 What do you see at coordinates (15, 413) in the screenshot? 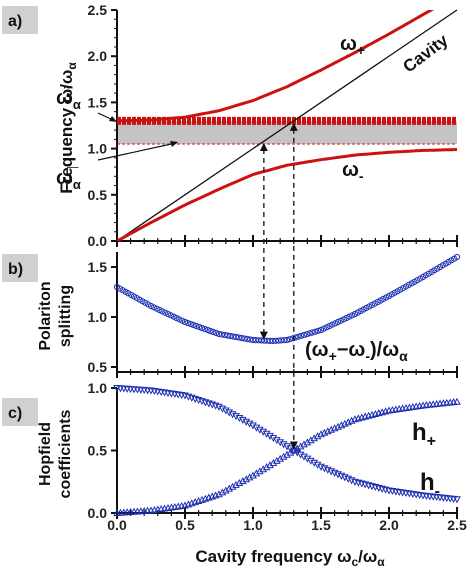
I see `panel-label-c: c)` at bounding box center [15, 413].